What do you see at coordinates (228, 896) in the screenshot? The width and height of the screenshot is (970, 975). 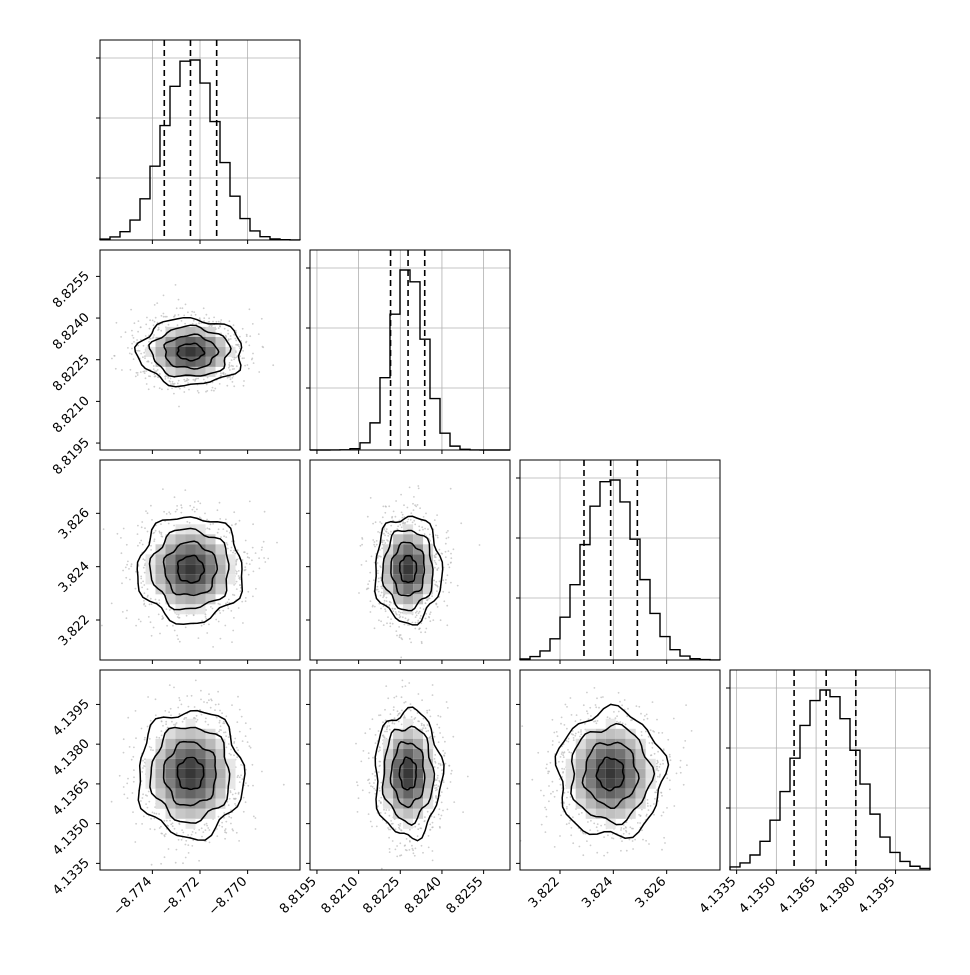 I see `x-tick-label: −8.770` at bounding box center [228, 896].